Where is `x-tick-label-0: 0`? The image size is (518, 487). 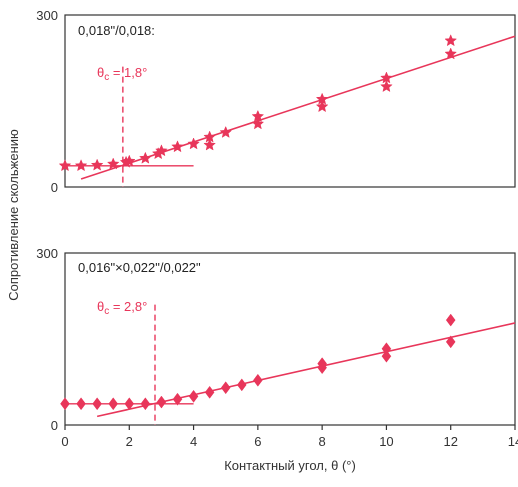
x-tick-label-0: 0 is located at coordinates (64, 441).